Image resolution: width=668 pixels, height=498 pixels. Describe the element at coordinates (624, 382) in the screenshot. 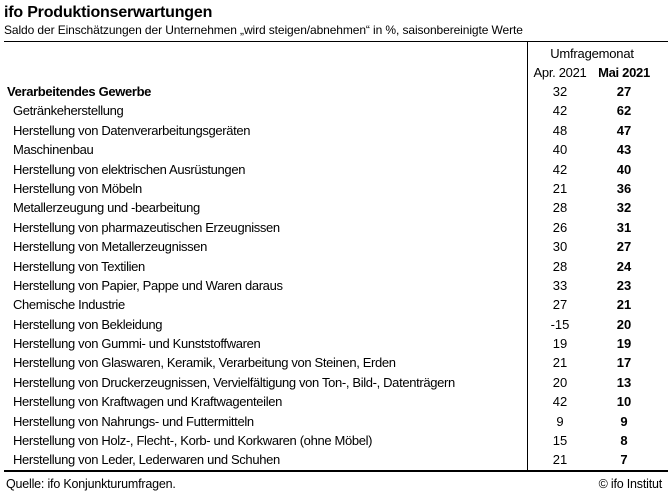

I see `cell-value: 13` at that location.